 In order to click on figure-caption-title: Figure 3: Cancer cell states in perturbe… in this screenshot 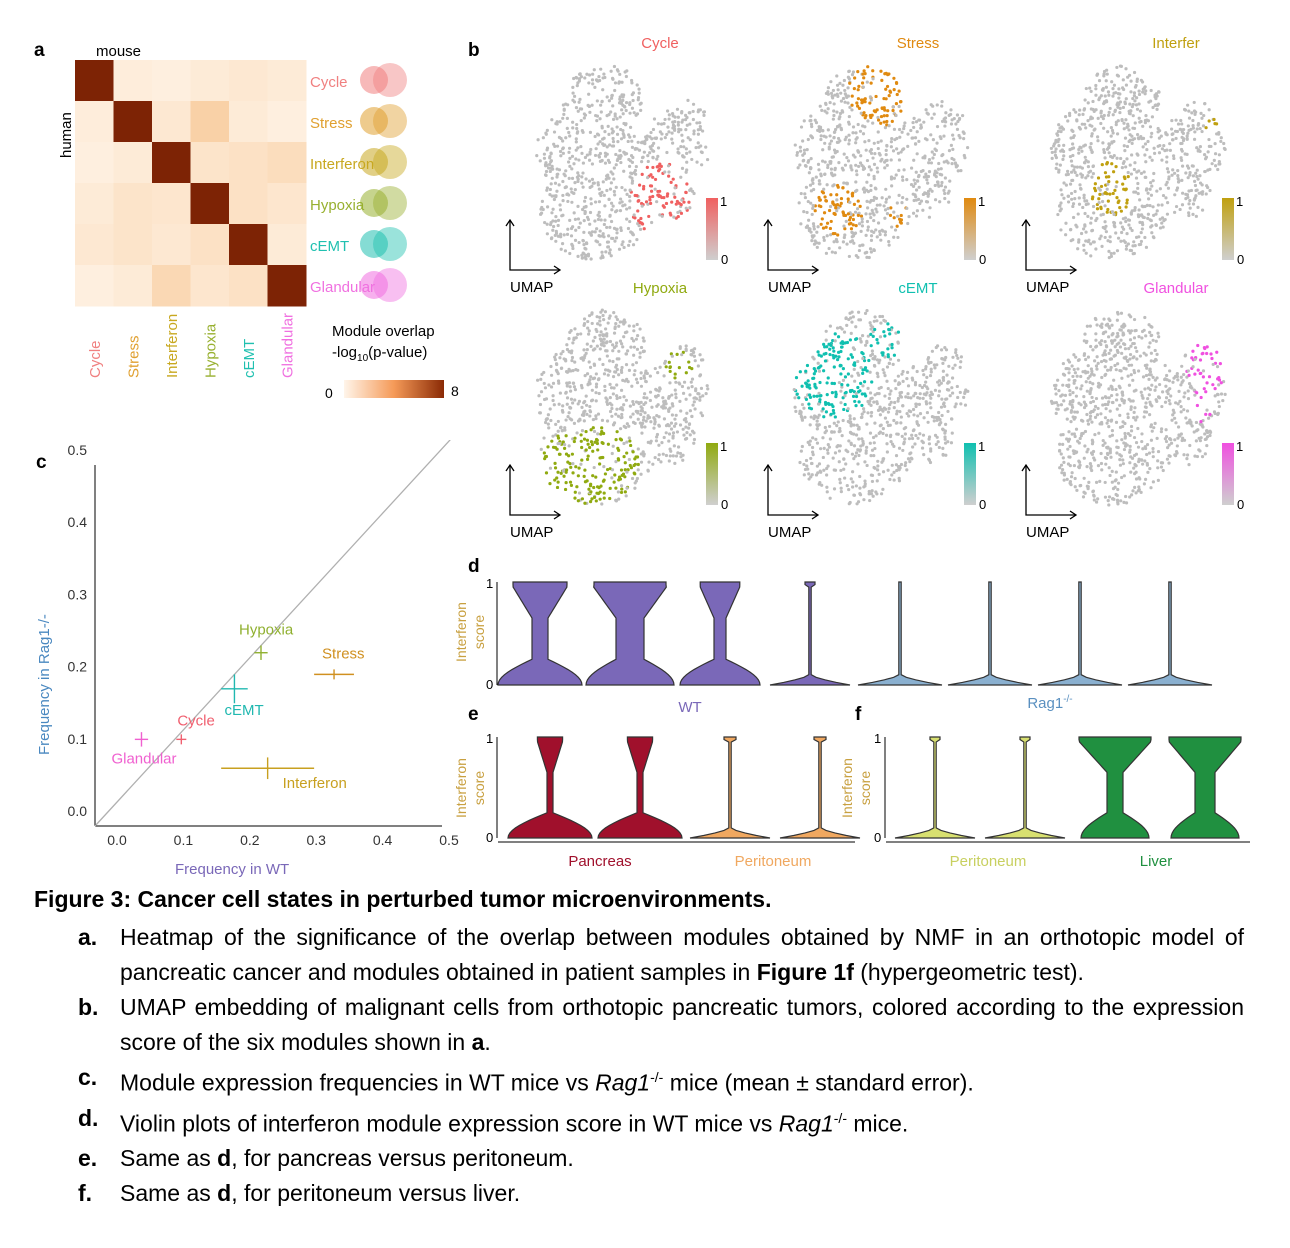, I will do `click(403, 899)`.